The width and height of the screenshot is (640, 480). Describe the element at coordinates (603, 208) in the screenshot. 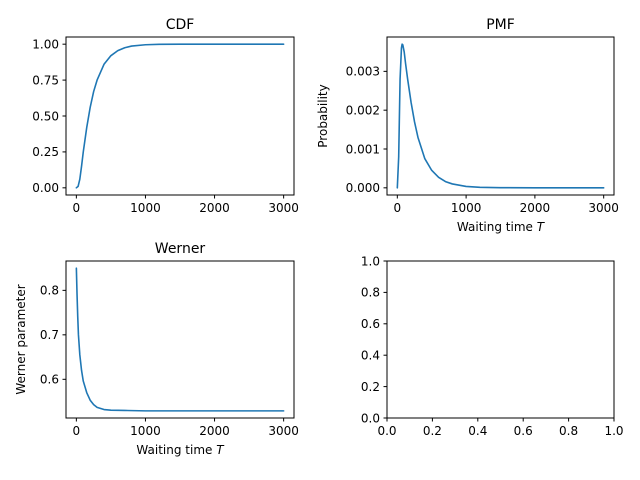

I see `pmf-x-tick-label: 3000` at that location.